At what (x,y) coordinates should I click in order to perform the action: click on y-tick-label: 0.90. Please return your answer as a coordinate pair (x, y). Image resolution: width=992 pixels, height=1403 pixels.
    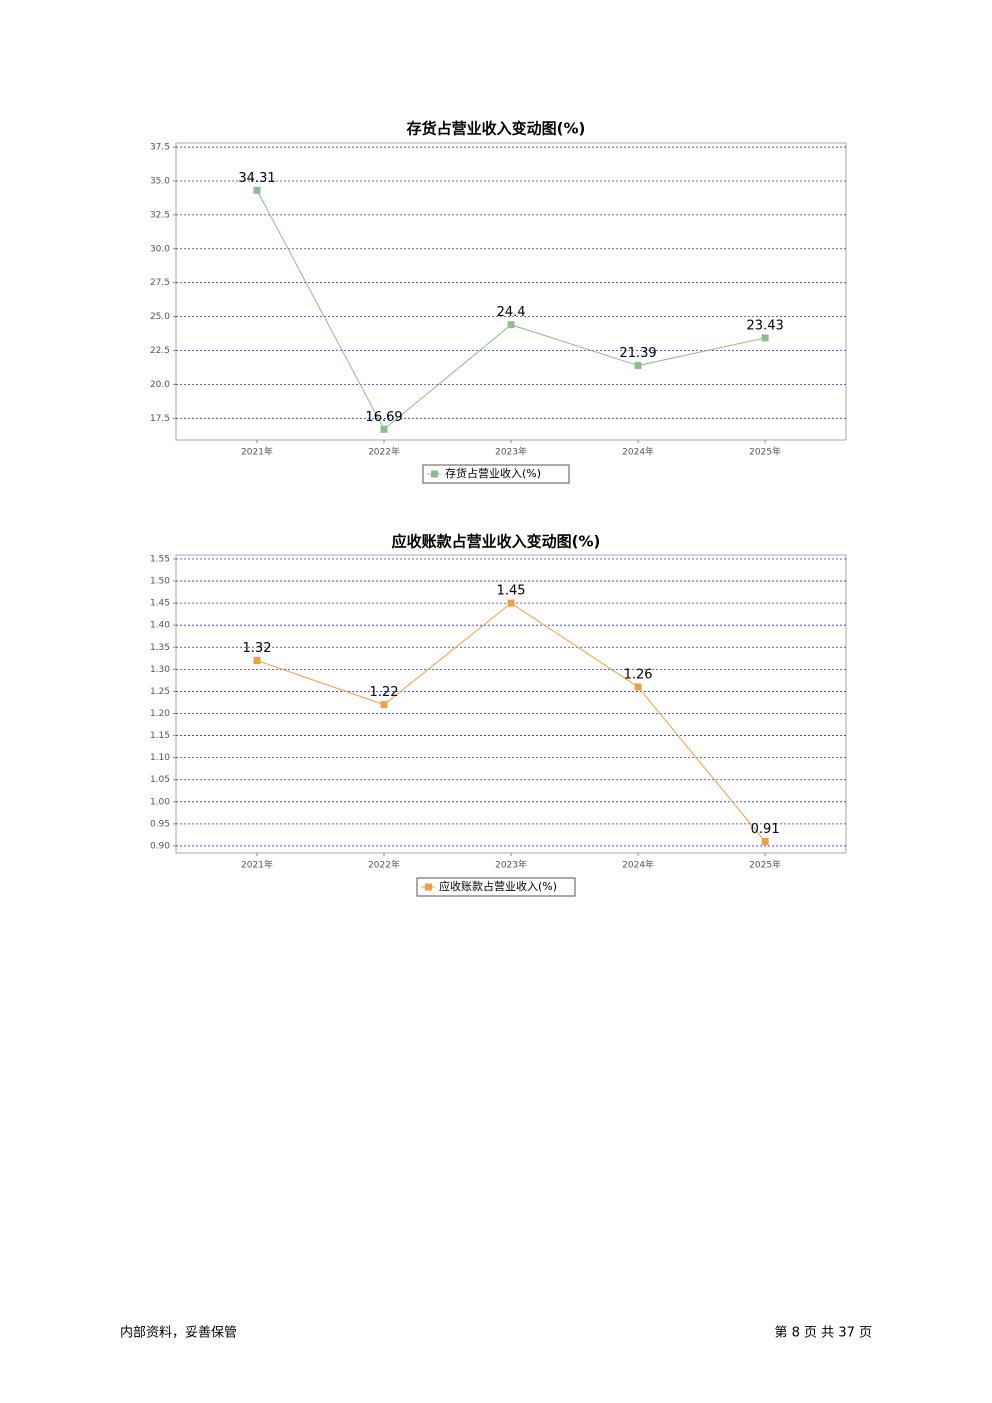
    Looking at the image, I should click on (160, 846).